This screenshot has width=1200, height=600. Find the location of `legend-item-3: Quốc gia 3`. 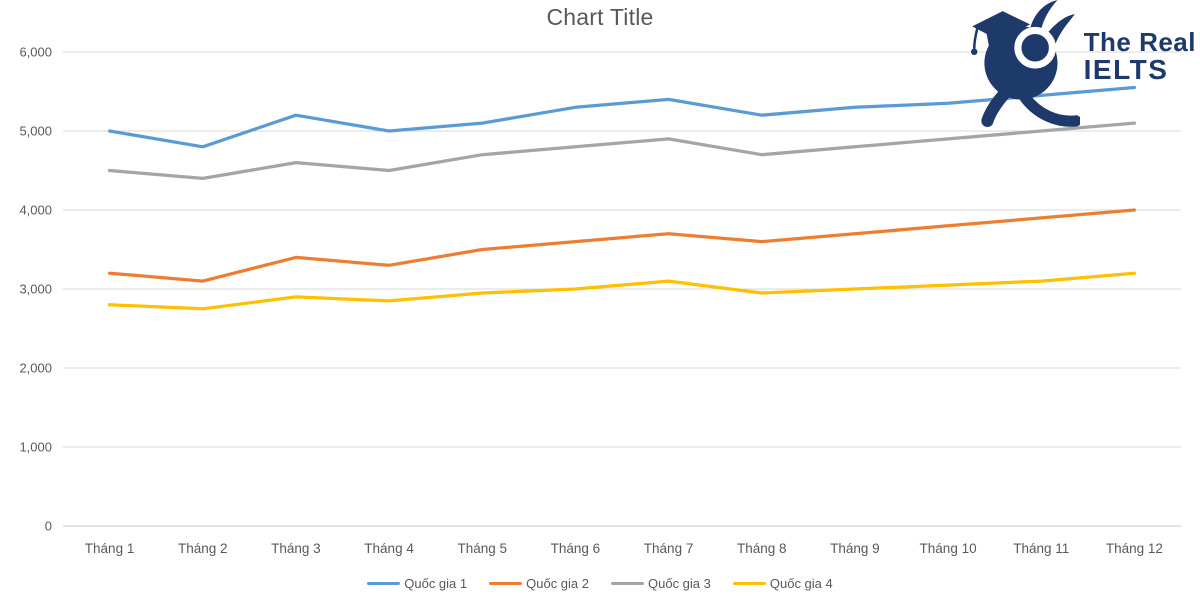

legend-item-3: Quốc gia 3 is located at coordinates (661, 583).